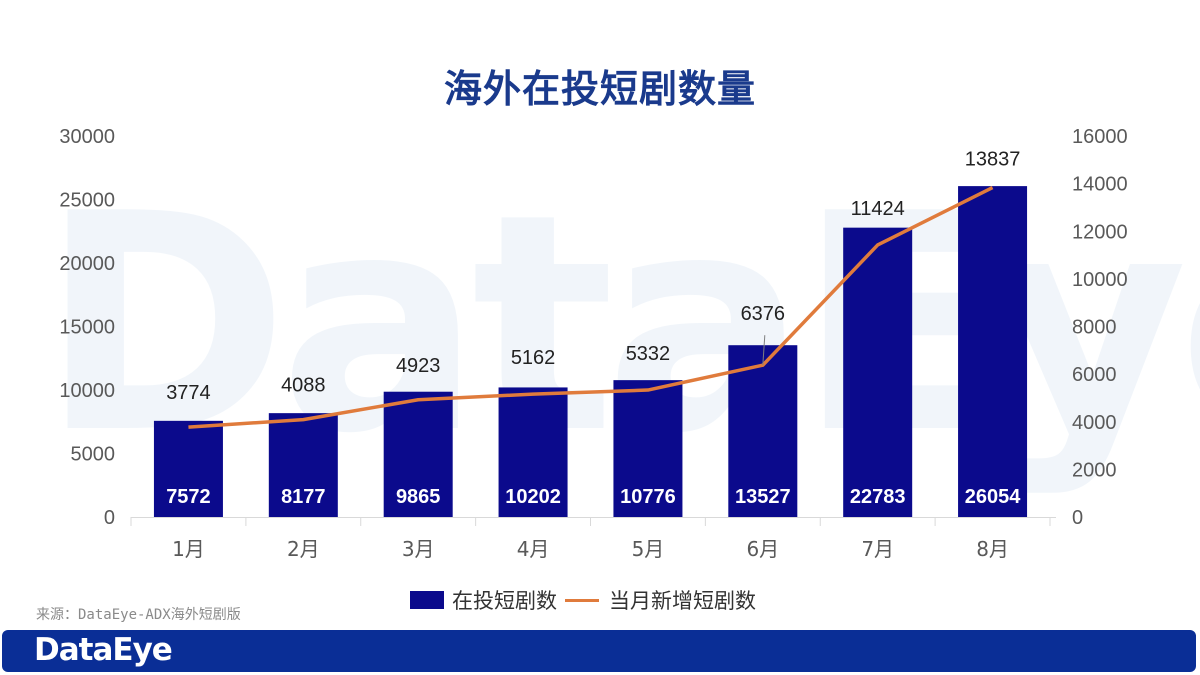  Describe the element at coordinates (1100, 280) in the screenshot. I see `right-axis-tick: 10000` at that location.